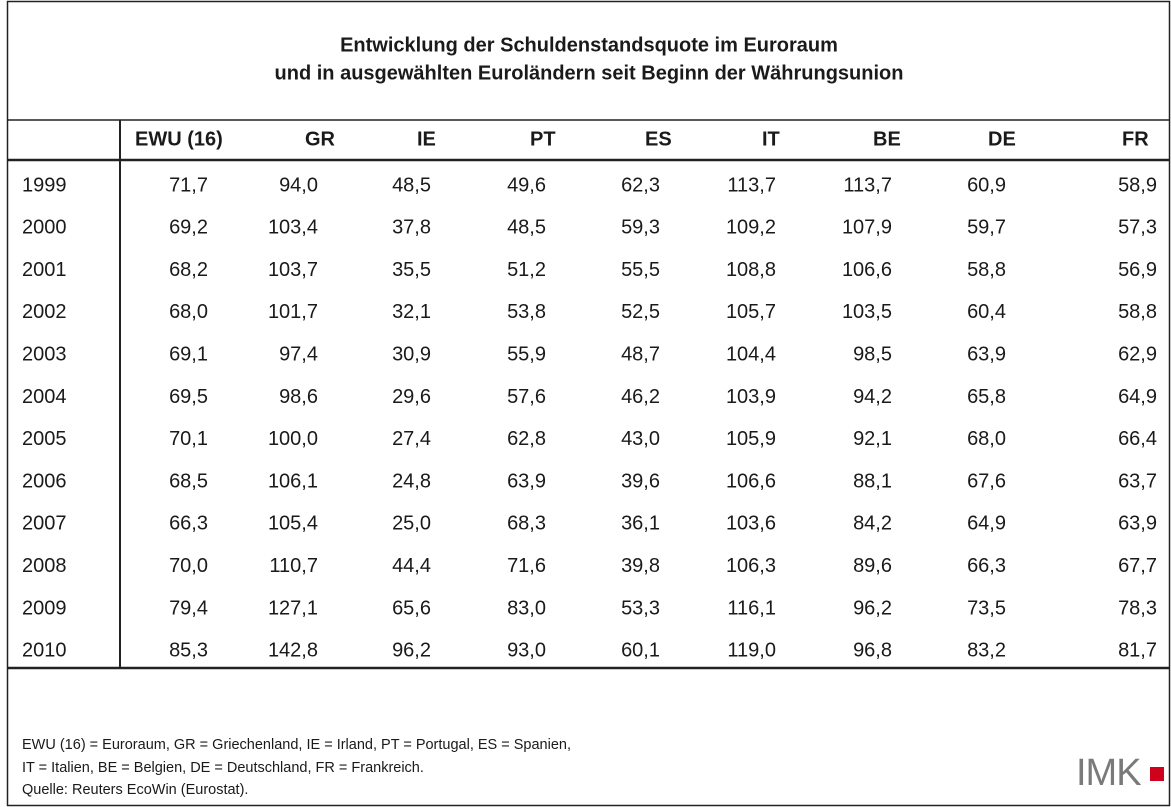 This screenshot has height=807, width=1171. What do you see at coordinates (426, 139) in the screenshot?
I see `column-header: IE` at bounding box center [426, 139].